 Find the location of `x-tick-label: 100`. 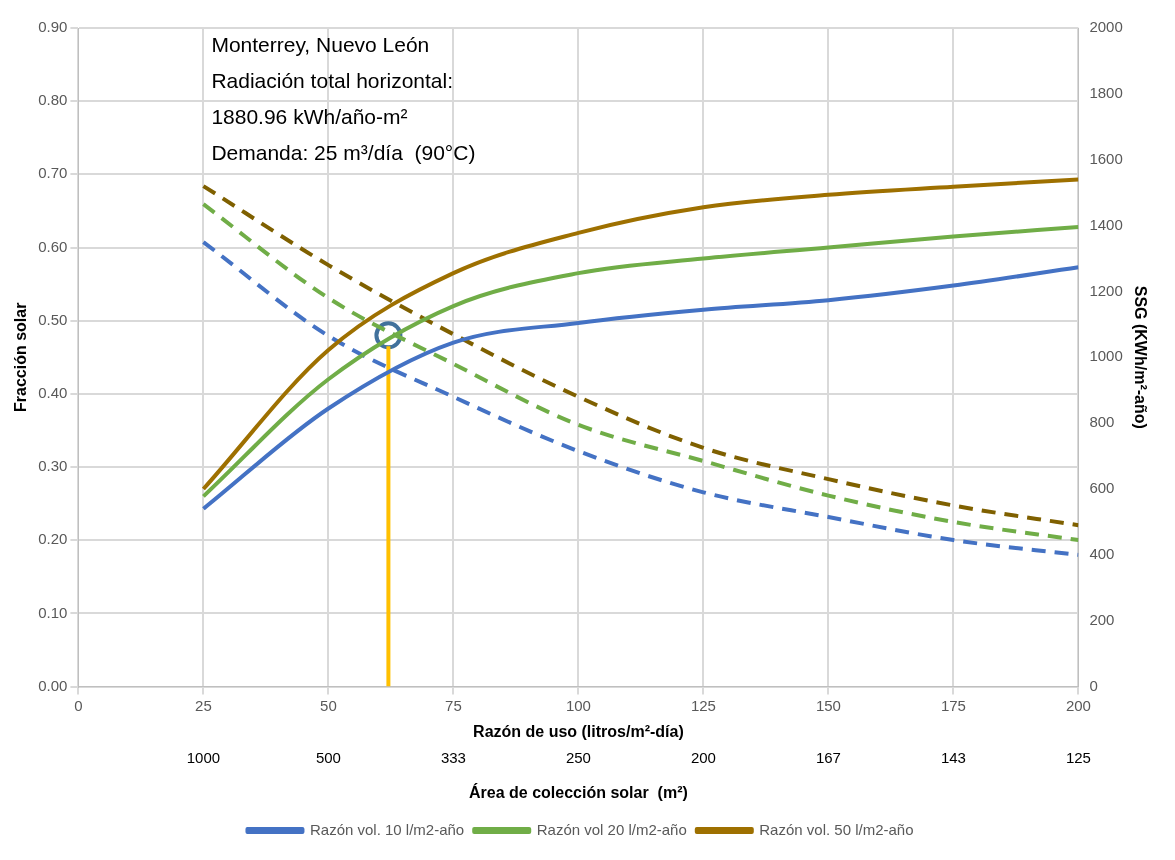

x-tick-label: 100 is located at coordinates (578, 705).